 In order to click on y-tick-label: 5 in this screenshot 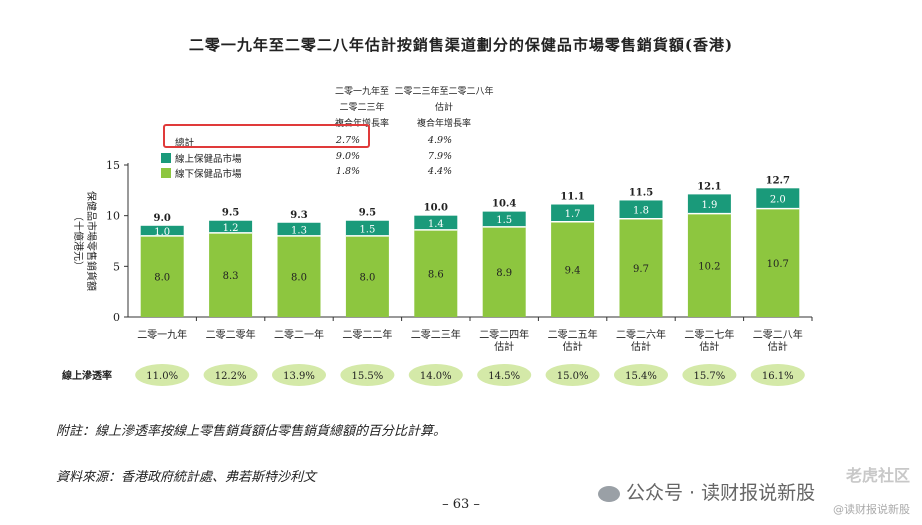, I will do `click(116, 266)`.